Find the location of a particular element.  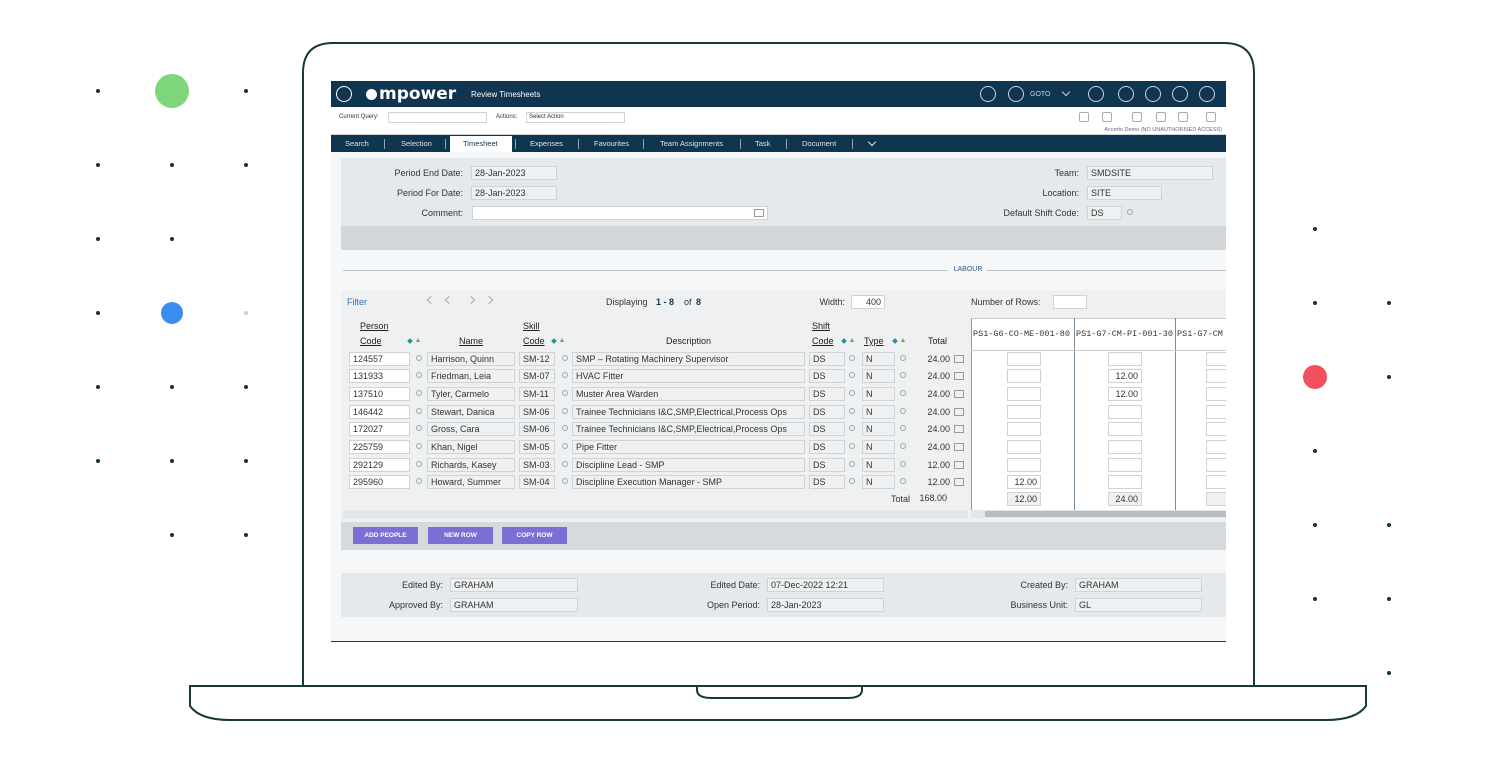

person-code: 137510 is located at coordinates (379, 393).